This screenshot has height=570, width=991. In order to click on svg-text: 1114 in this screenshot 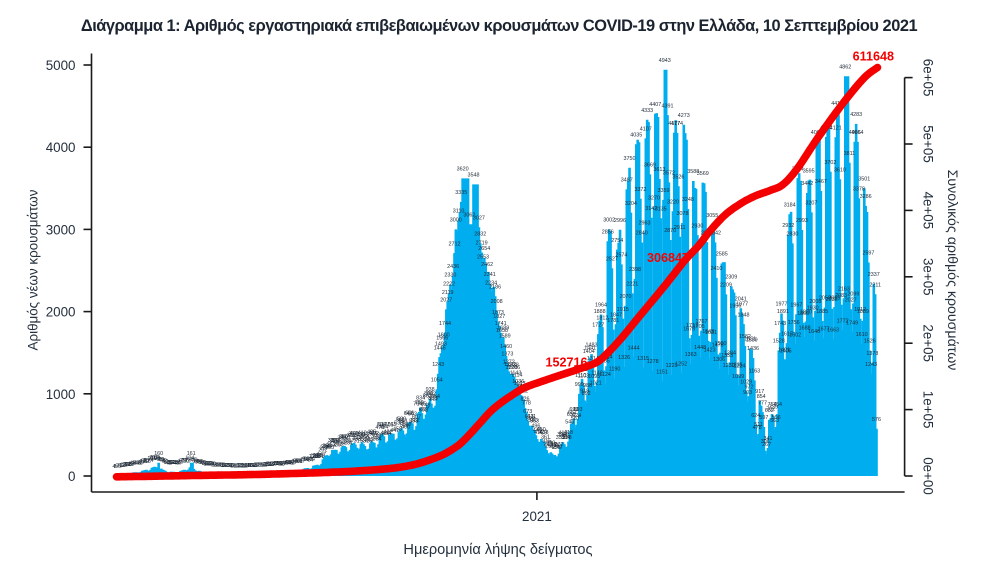, I will do `click(516, 376)`.